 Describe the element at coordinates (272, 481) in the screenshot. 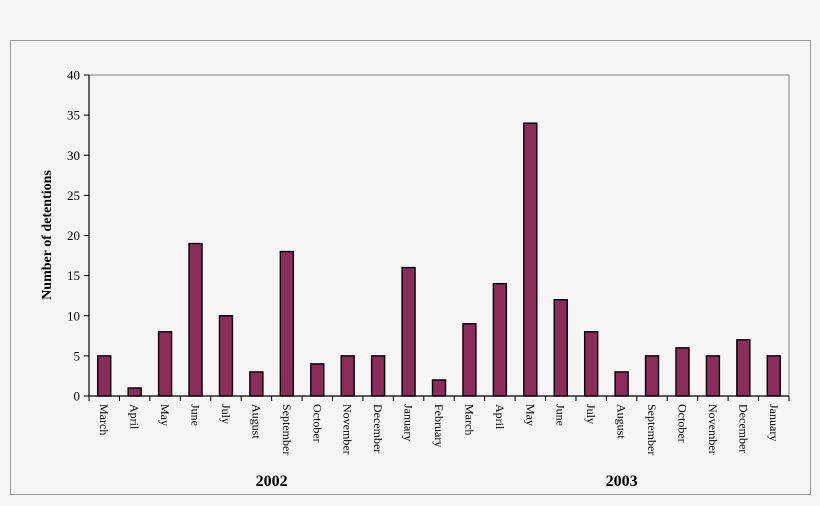

I see `year-label: 2002` at that location.